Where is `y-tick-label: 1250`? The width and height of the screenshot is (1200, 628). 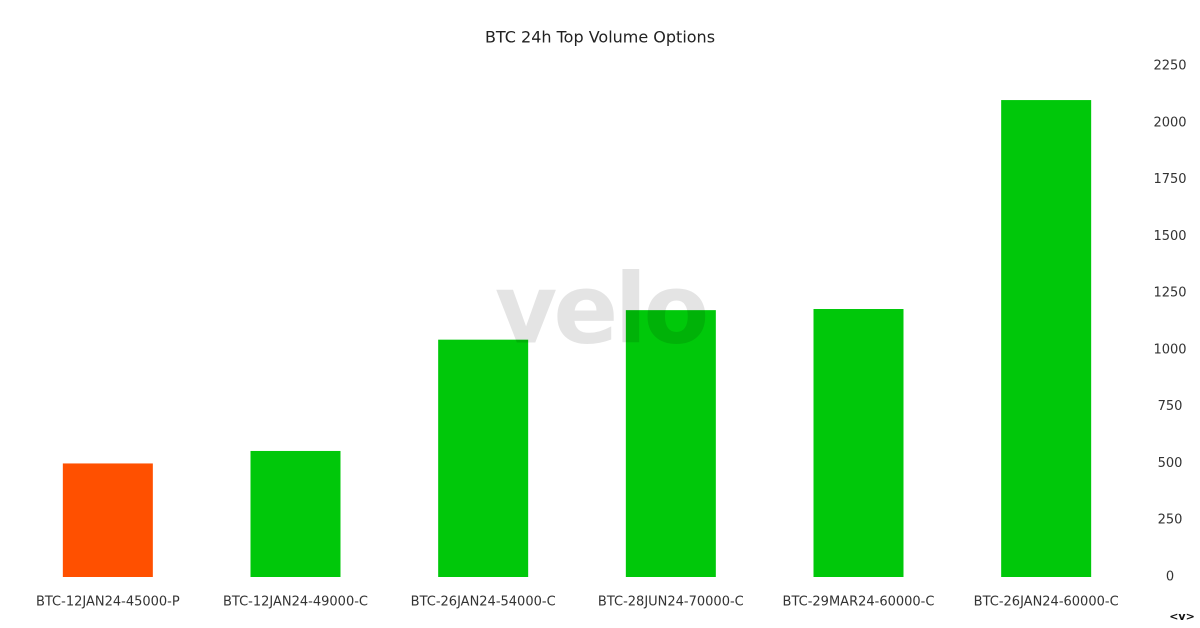 y-tick-label: 1250 is located at coordinates (1169, 293).